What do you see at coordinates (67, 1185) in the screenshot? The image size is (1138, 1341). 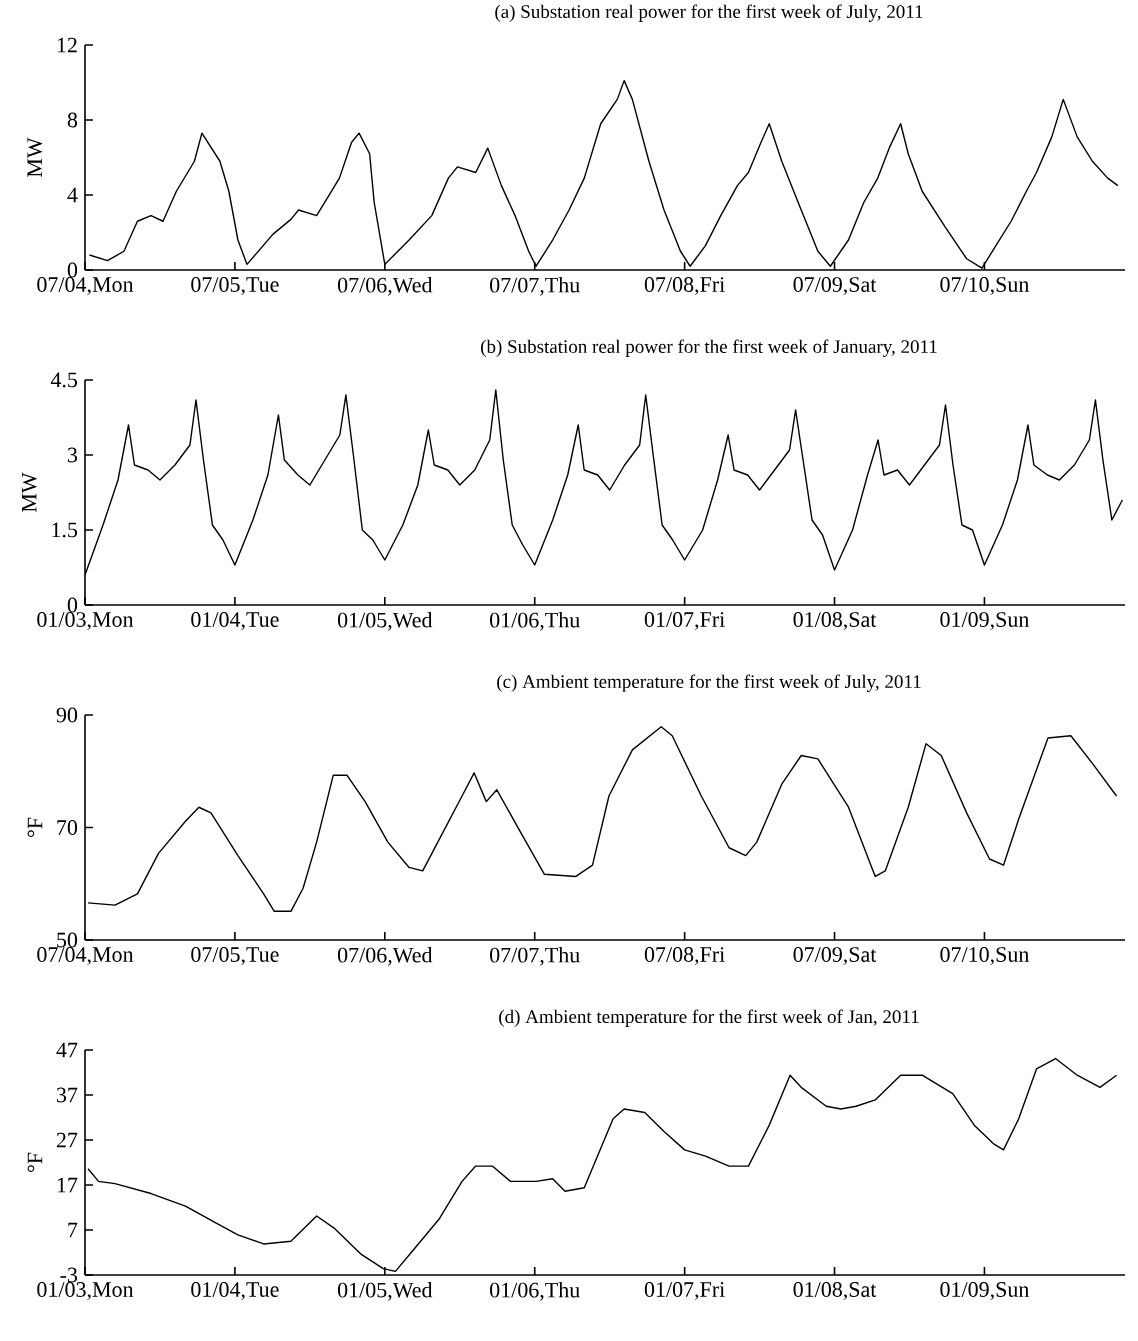 I see `y-tick-label: 17` at bounding box center [67, 1185].